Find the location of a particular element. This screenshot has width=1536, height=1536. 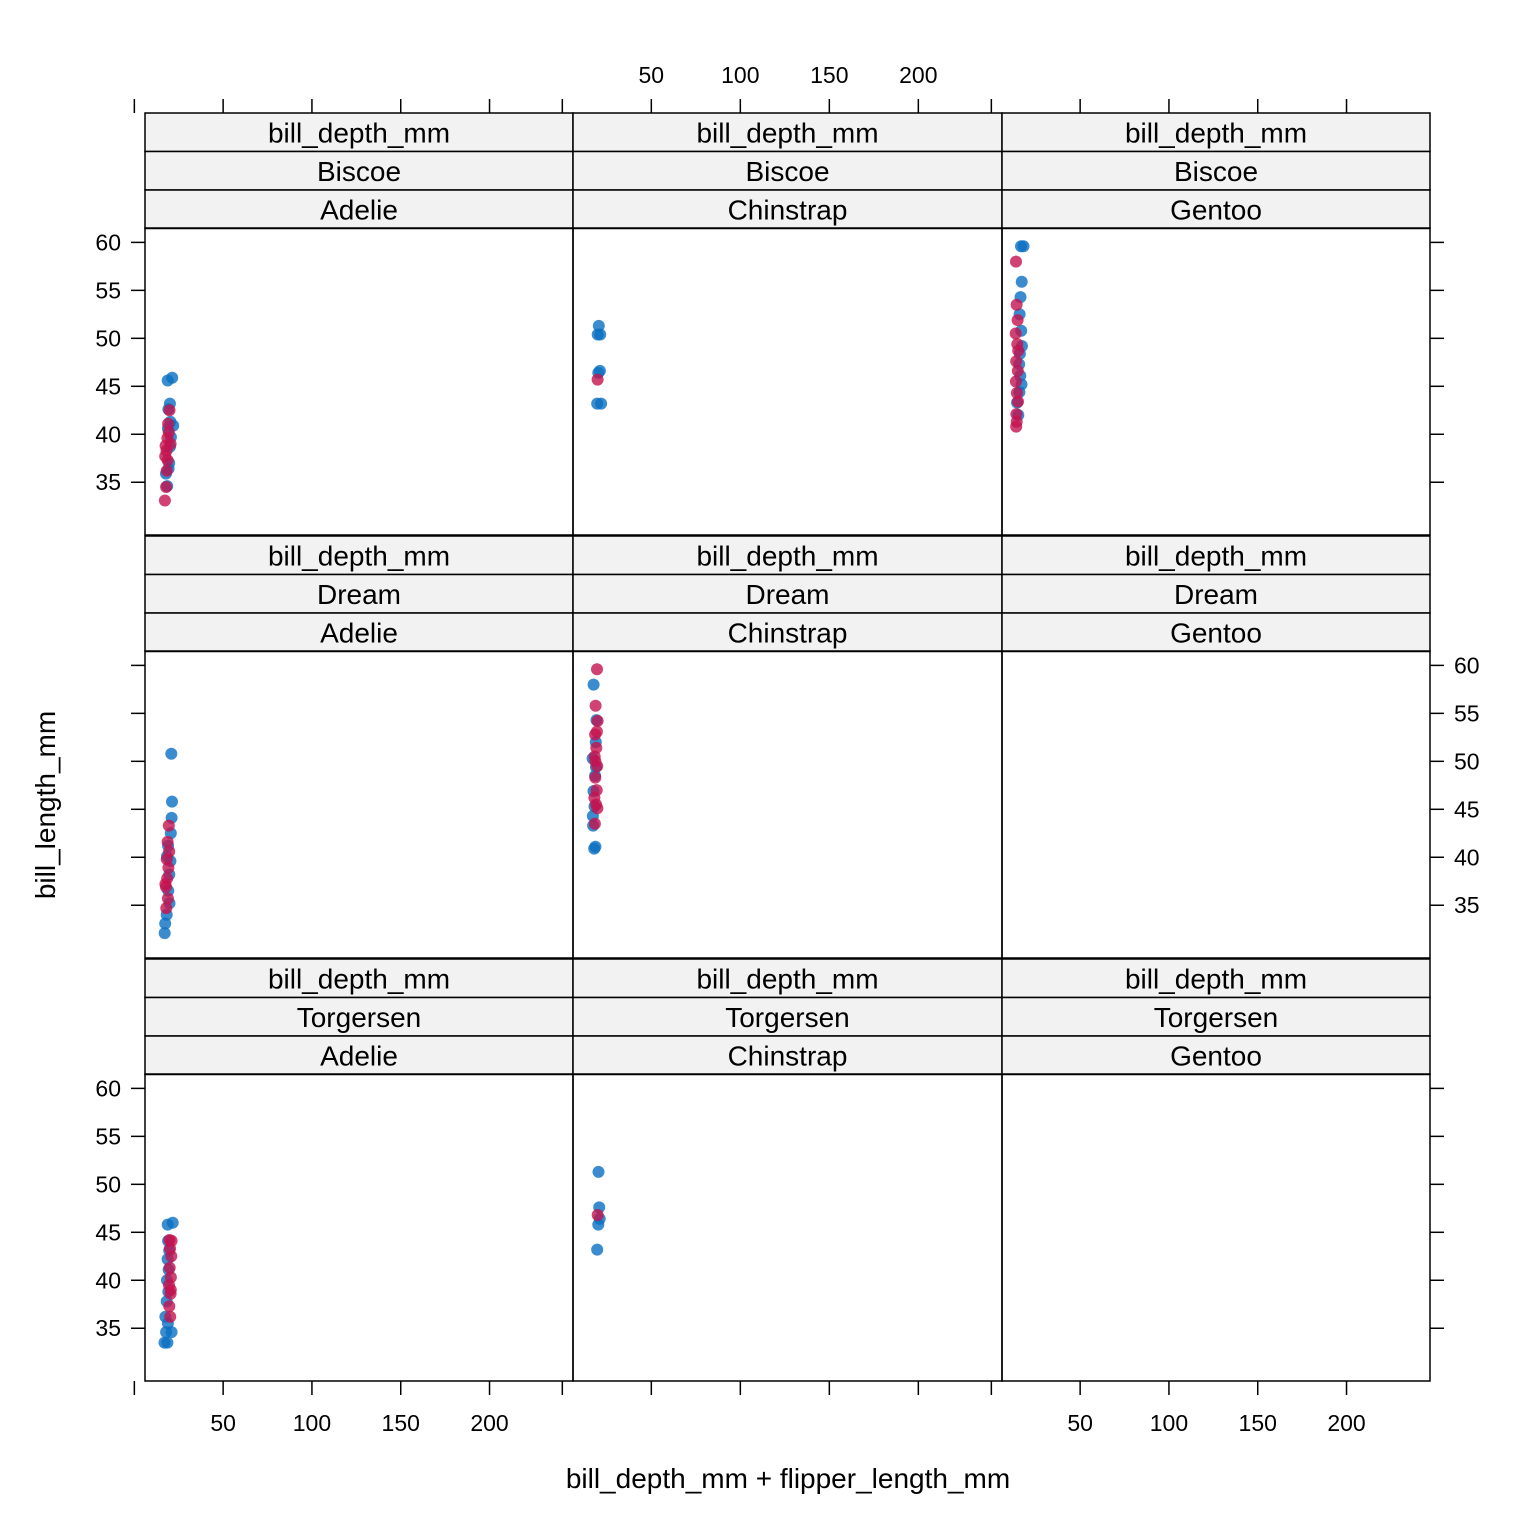

panel-torgersen-gentoo: bill_depth_mm Torgersen Gentoo is located at coordinates (1216, 1170).